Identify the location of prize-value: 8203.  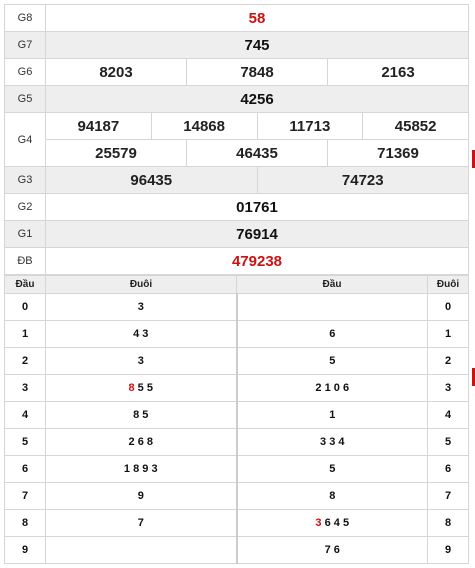
(116, 72).